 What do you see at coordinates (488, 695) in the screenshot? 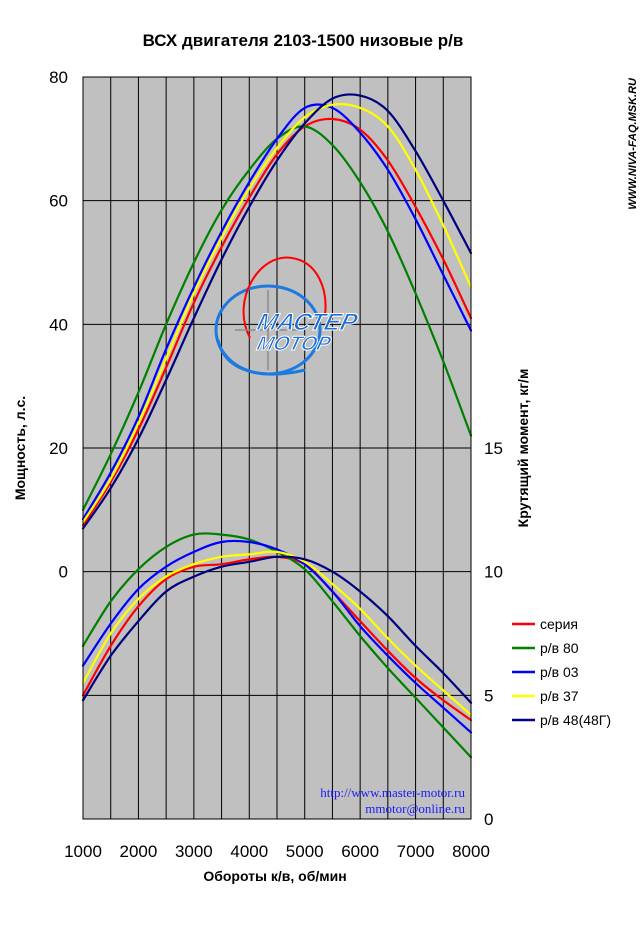
I see `y-right-tick-label: 5` at bounding box center [488, 695].